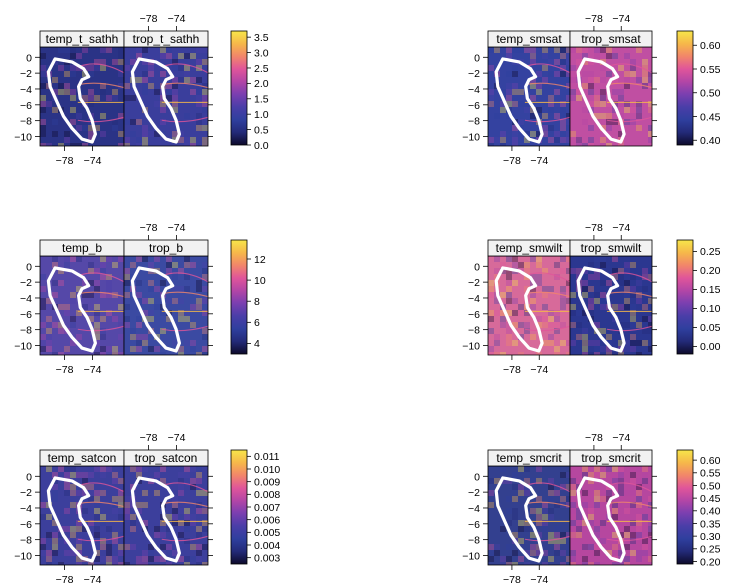 The image size is (731, 585). I want to click on colorbar, so click(685, 88).